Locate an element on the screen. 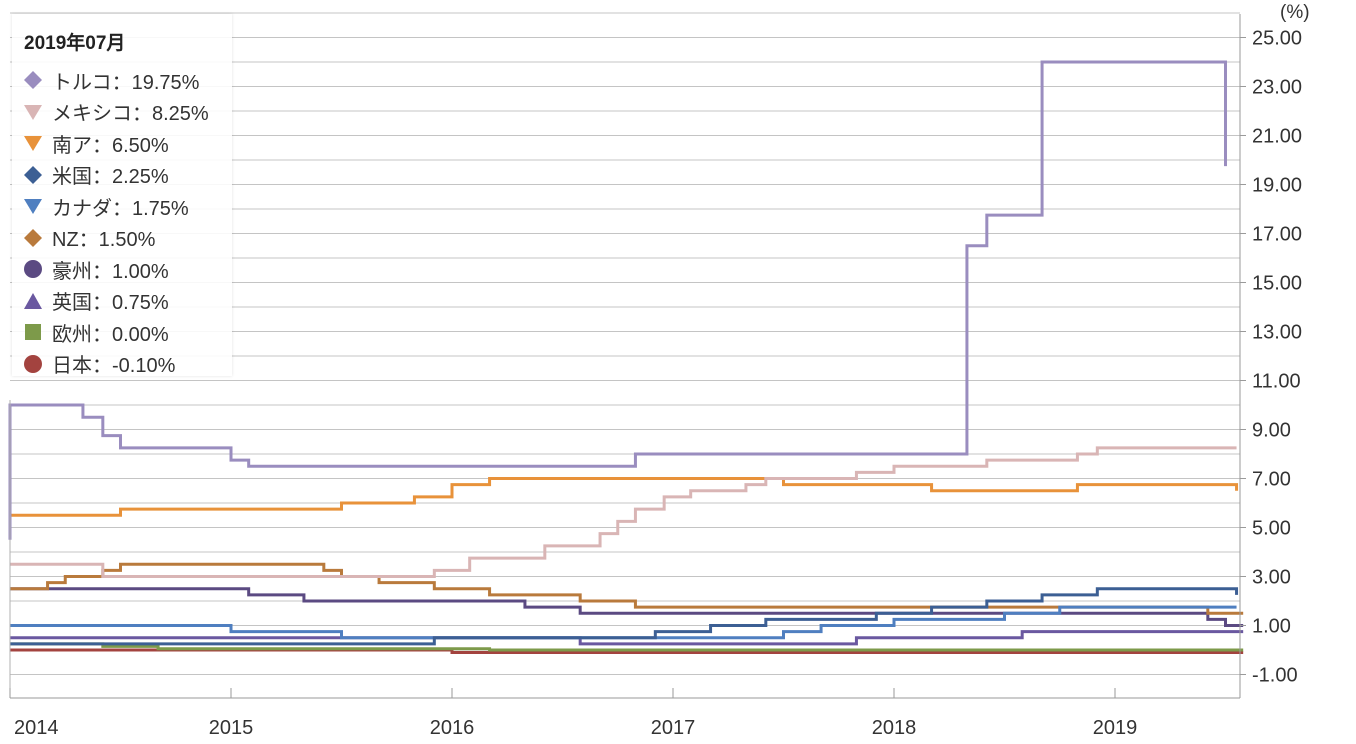 The width and height of the screenshot is (1356, 744). legend-label: 南ア：6.50% is located at coordinates (110, 145).